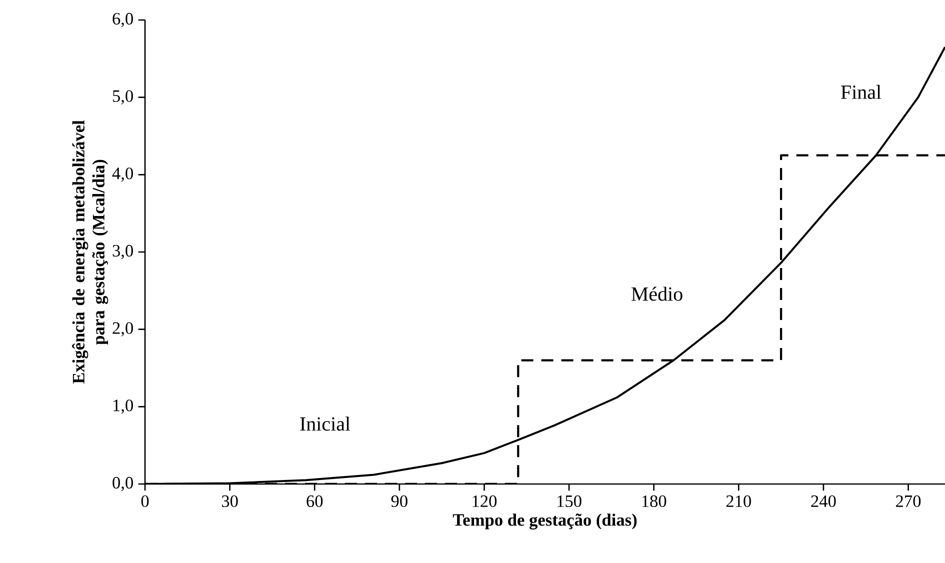 The height and width of the screenshot is (563, 945). Describe the element at coordinates (908, 501) in the screenshot. I see `x-tick-label: 270` at that location.